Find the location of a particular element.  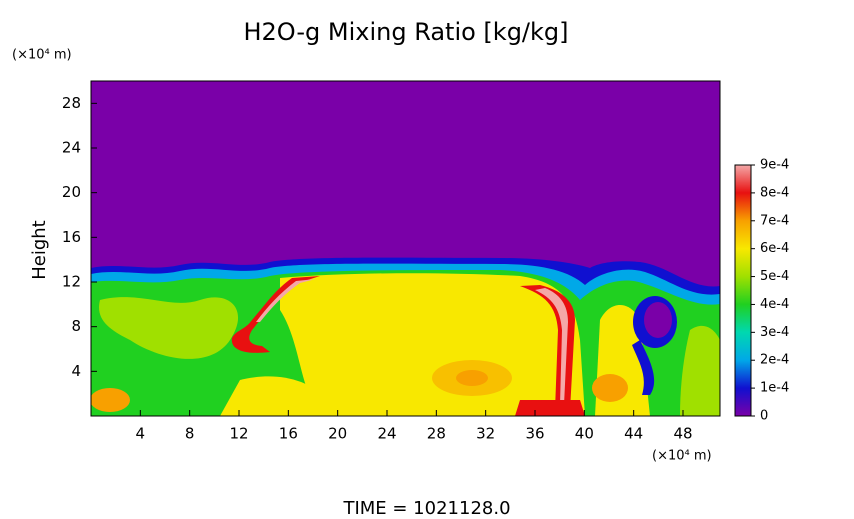

x-tick-label: 40 is located at coordinates (584, 434).